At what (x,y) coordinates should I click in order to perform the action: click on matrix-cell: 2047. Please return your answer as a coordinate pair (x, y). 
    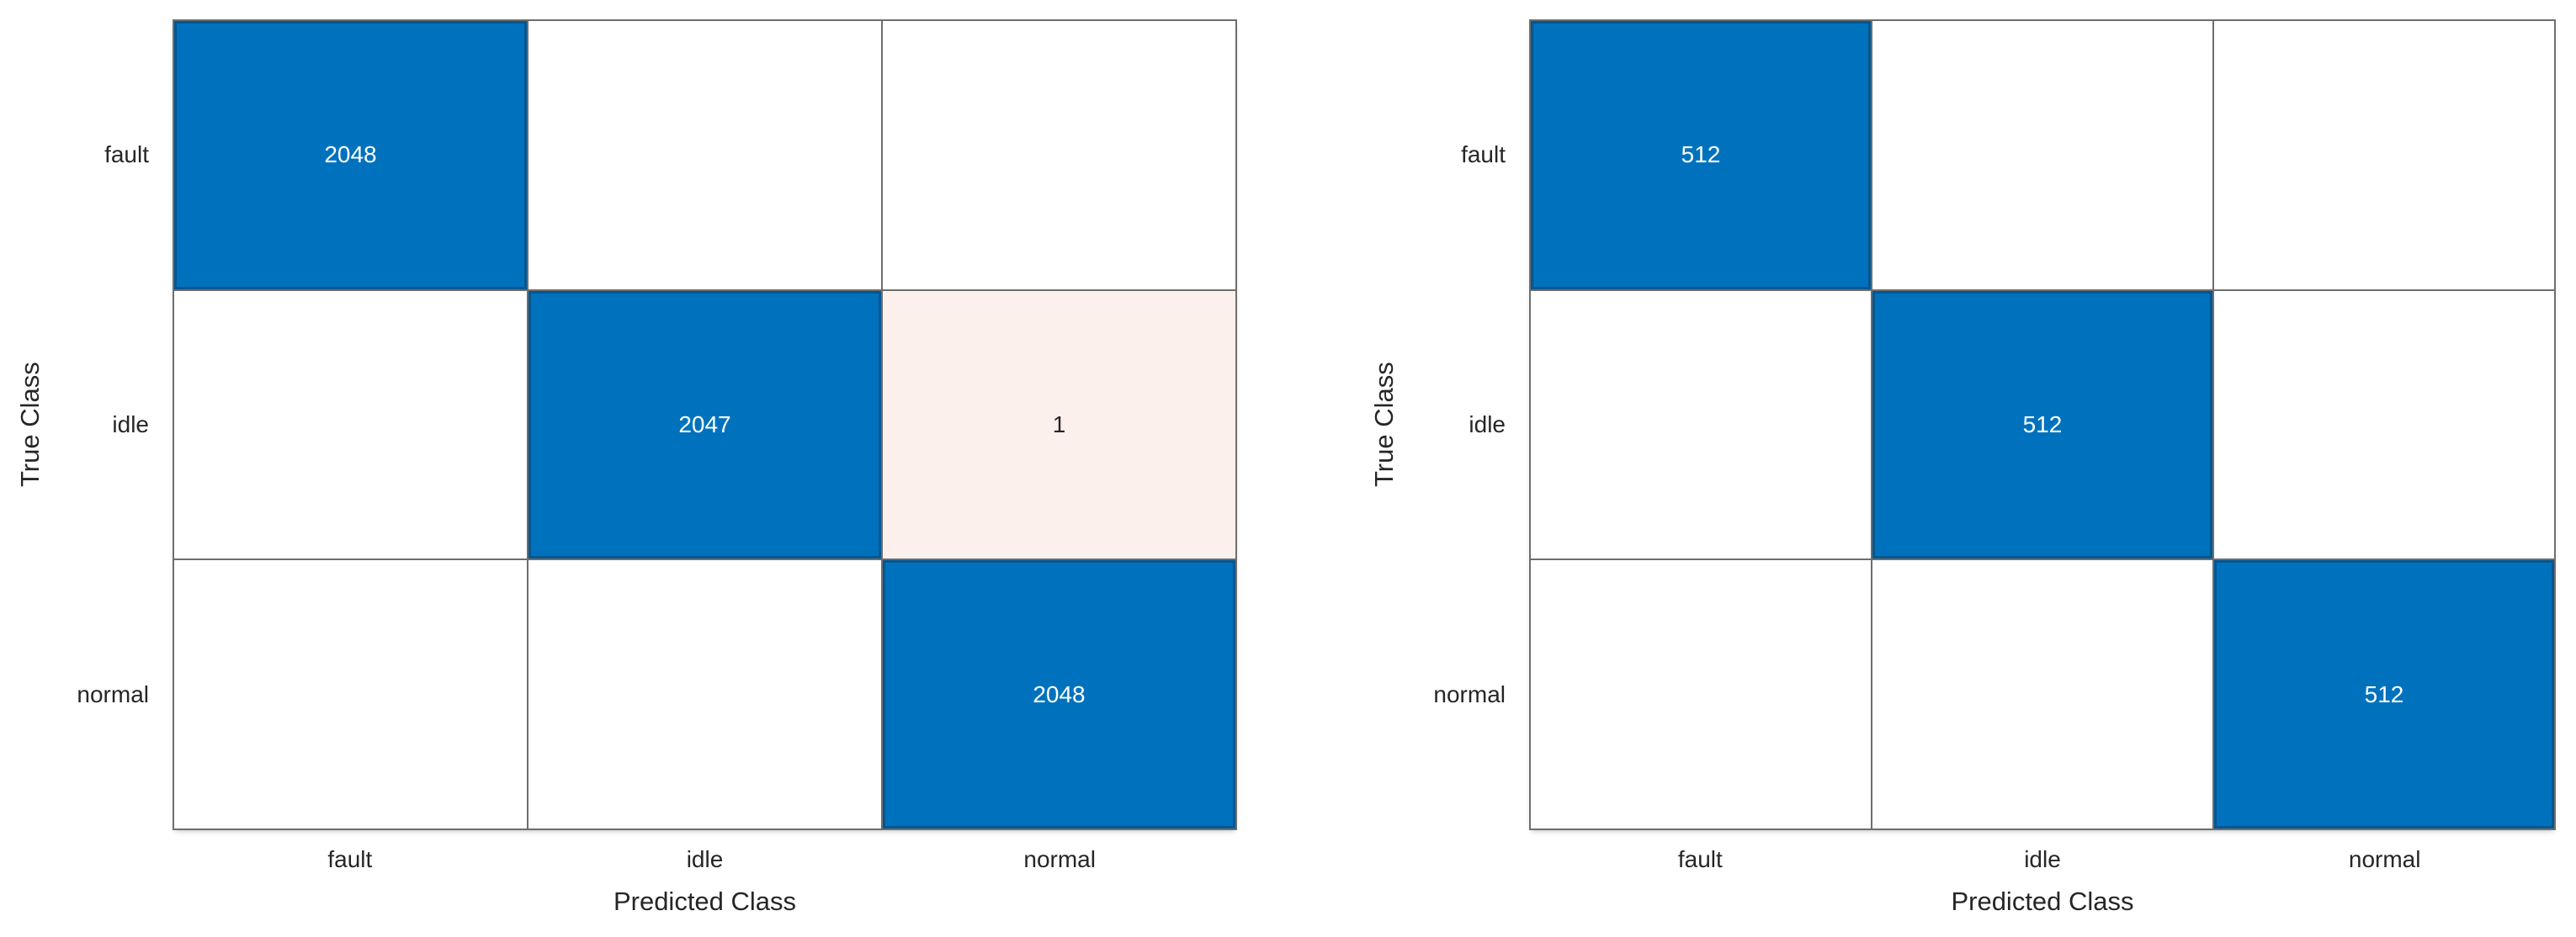
    Looking at the image, I should click on (704, 424).